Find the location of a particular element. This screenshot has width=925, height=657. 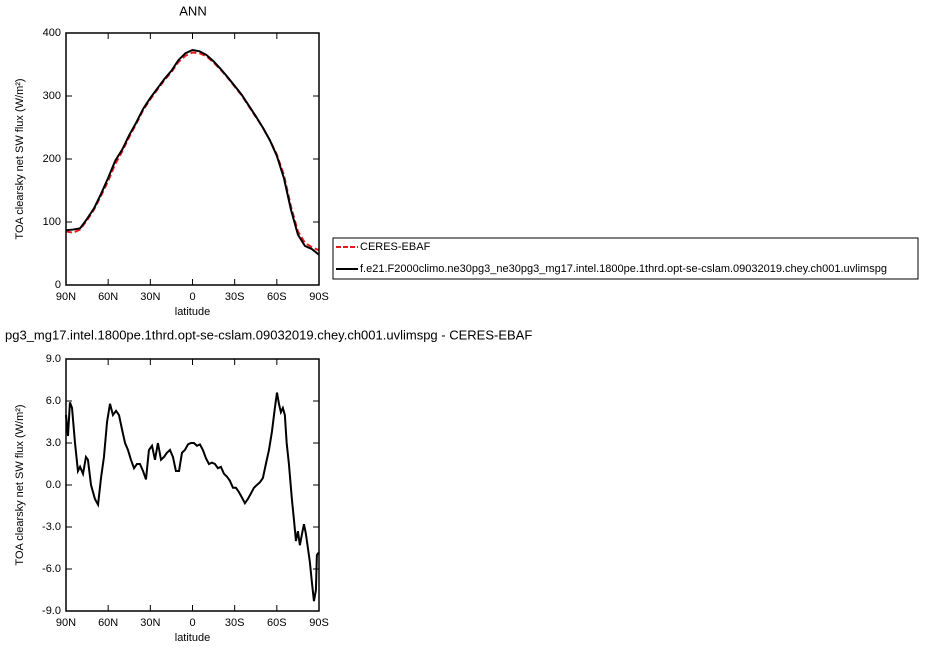

y-tick-label: -6.0 is located at coordinates (51, 569).